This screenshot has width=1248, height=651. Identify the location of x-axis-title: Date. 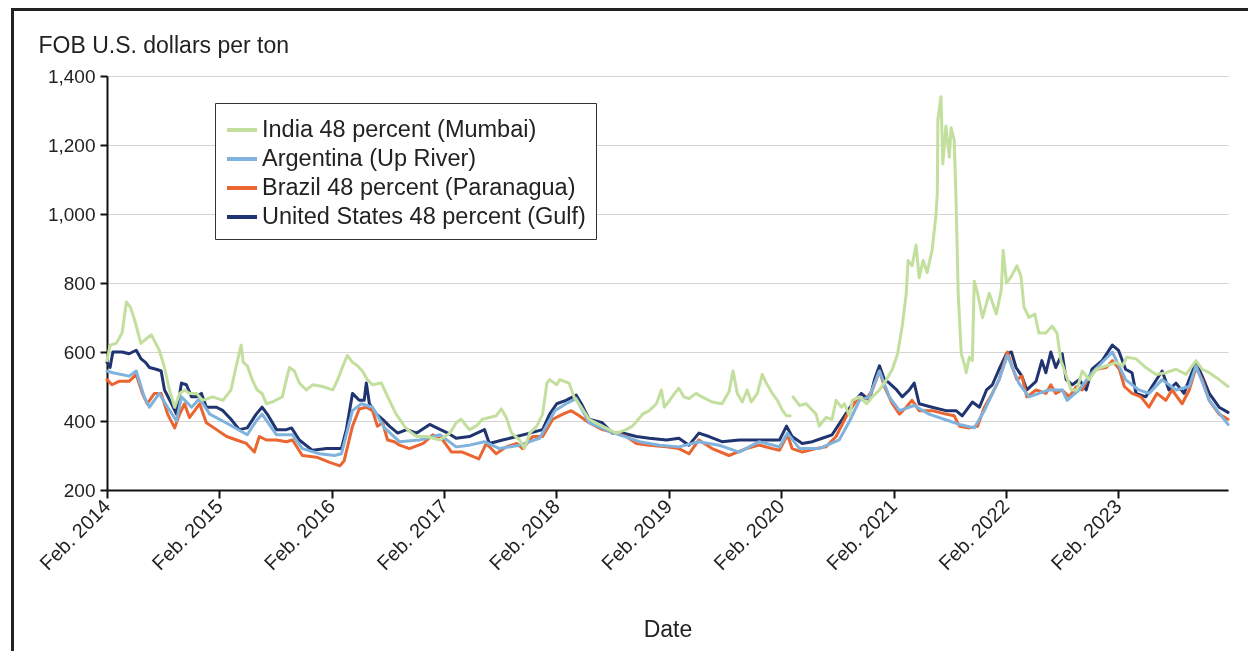
(668, 628).